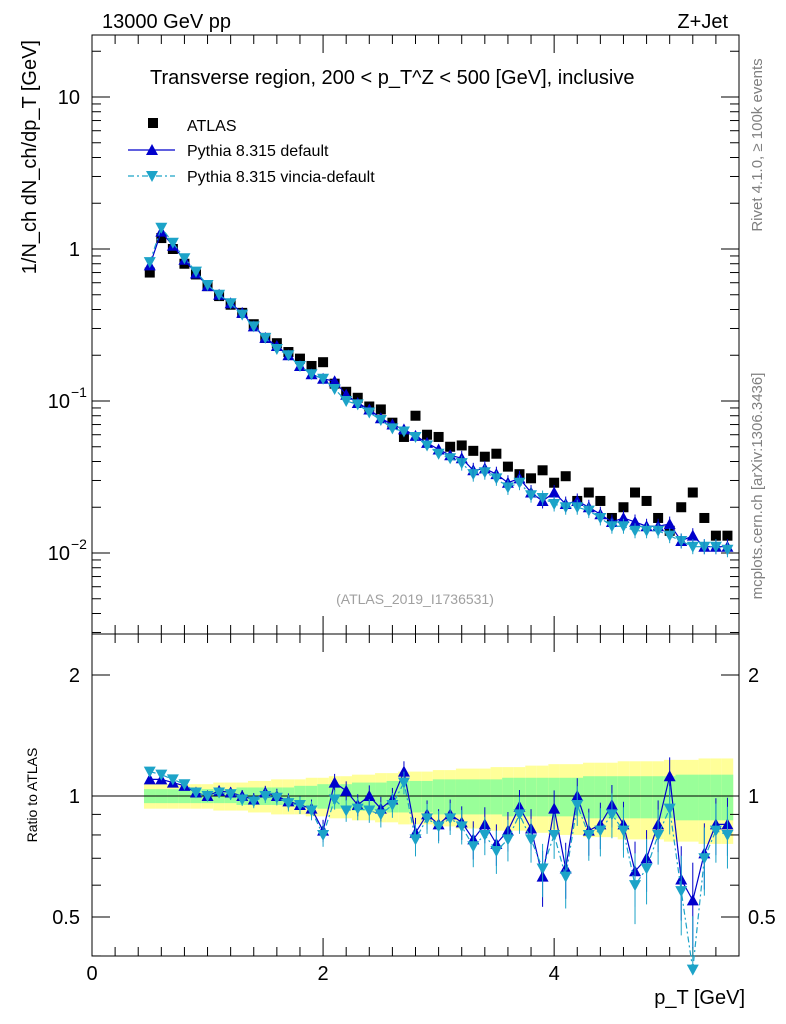 The width and height of the screenshot is (786, 1024). What do you see at coordinates (74, 797) in the screenshot?
I see `ratio-y-tick-label-left: 1` at bounding box center [74, 797].